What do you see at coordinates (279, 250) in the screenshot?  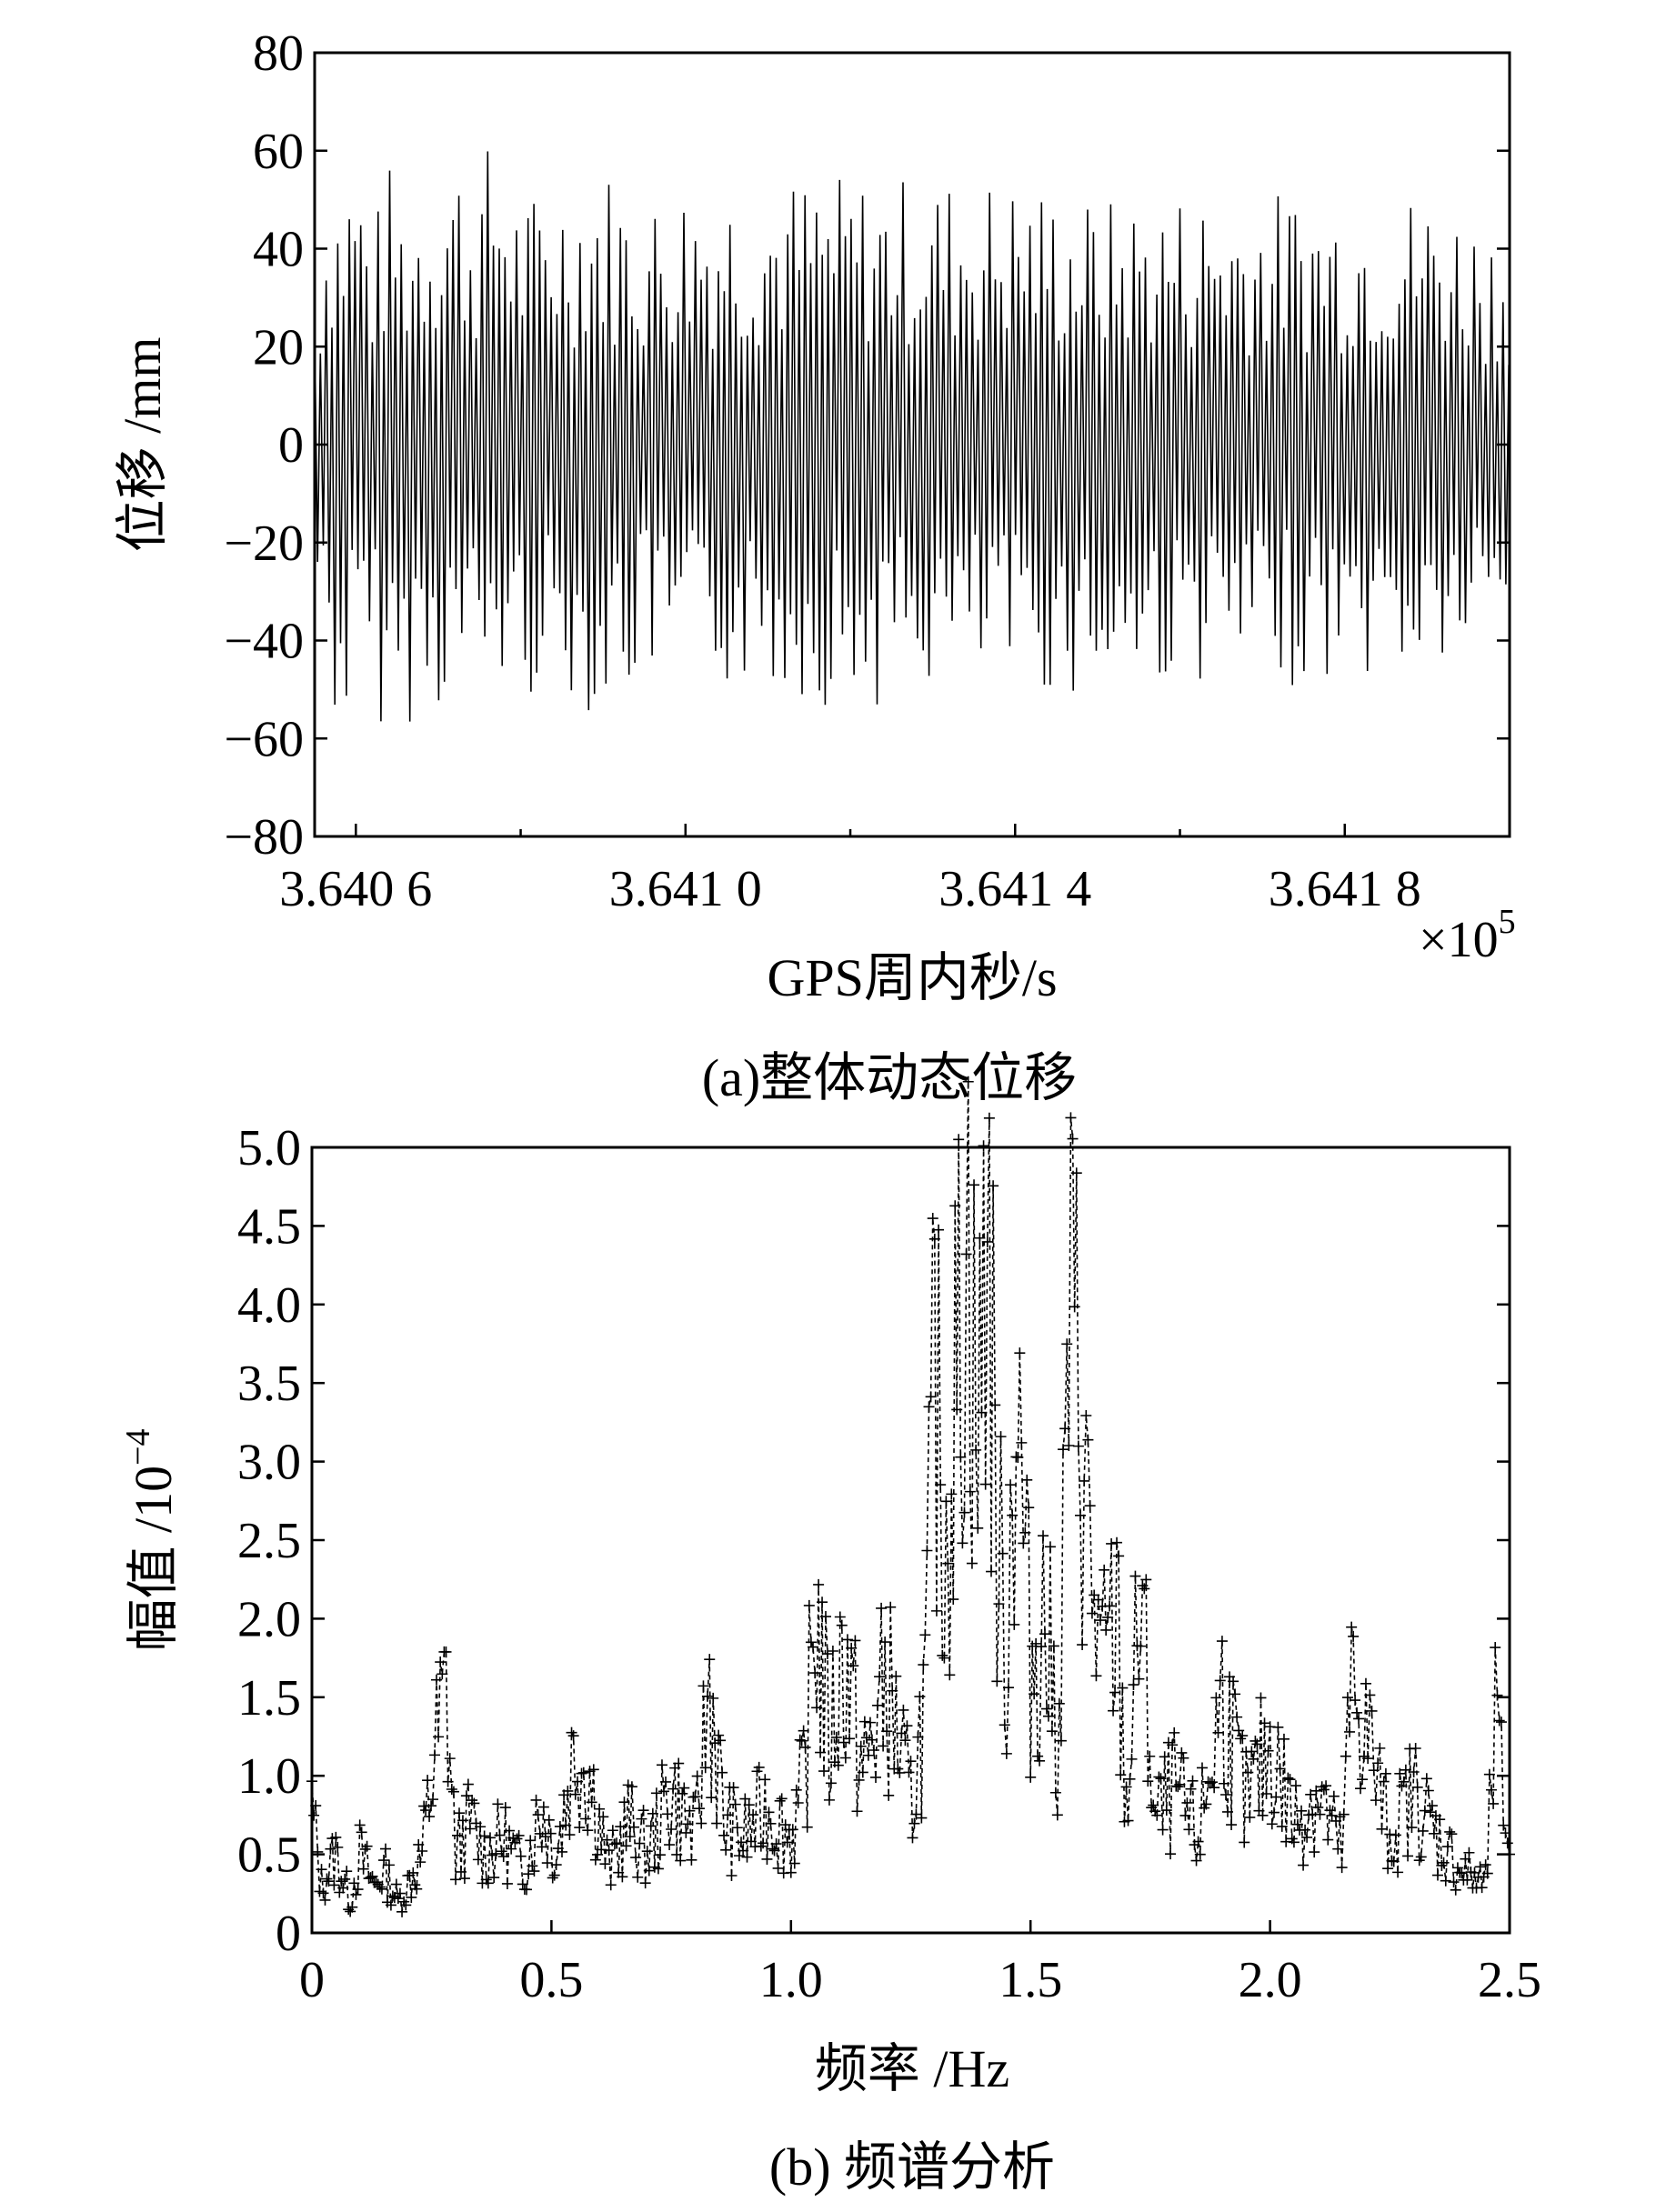 I see `y-tick-label: 40` at bounding box center [279, 250].